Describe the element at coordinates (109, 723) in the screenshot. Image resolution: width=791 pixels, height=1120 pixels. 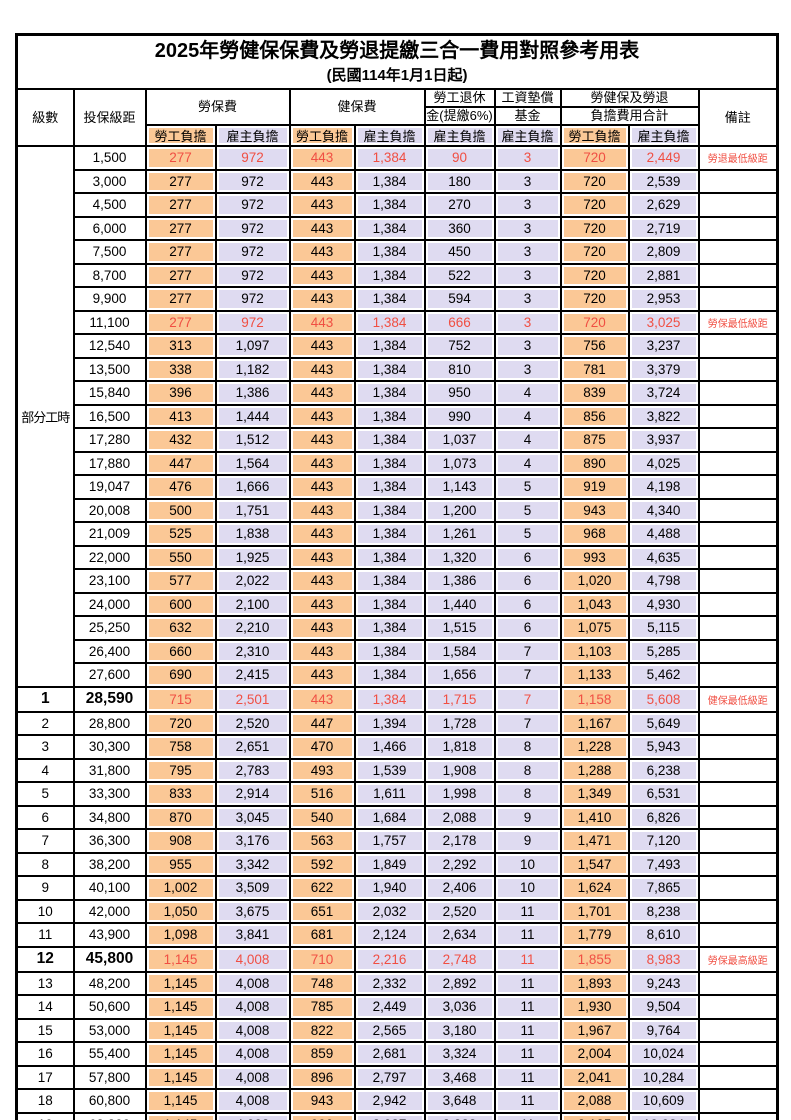
I see `bracket-cell: 28,800` at that location.